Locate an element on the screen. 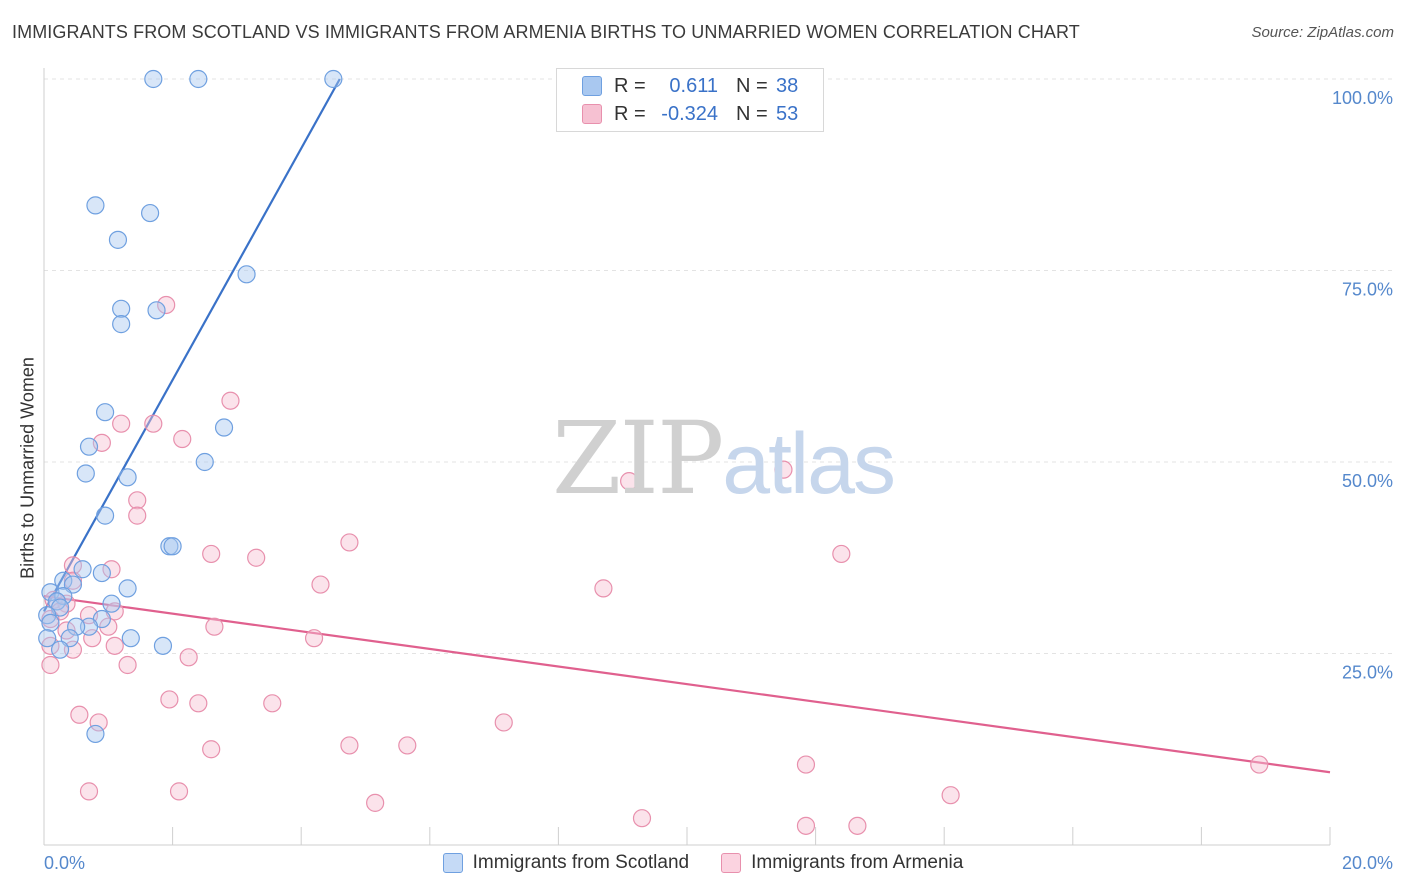  legend-label-armenia: Immigrants from Armenia is located at coordinates (857, 862).